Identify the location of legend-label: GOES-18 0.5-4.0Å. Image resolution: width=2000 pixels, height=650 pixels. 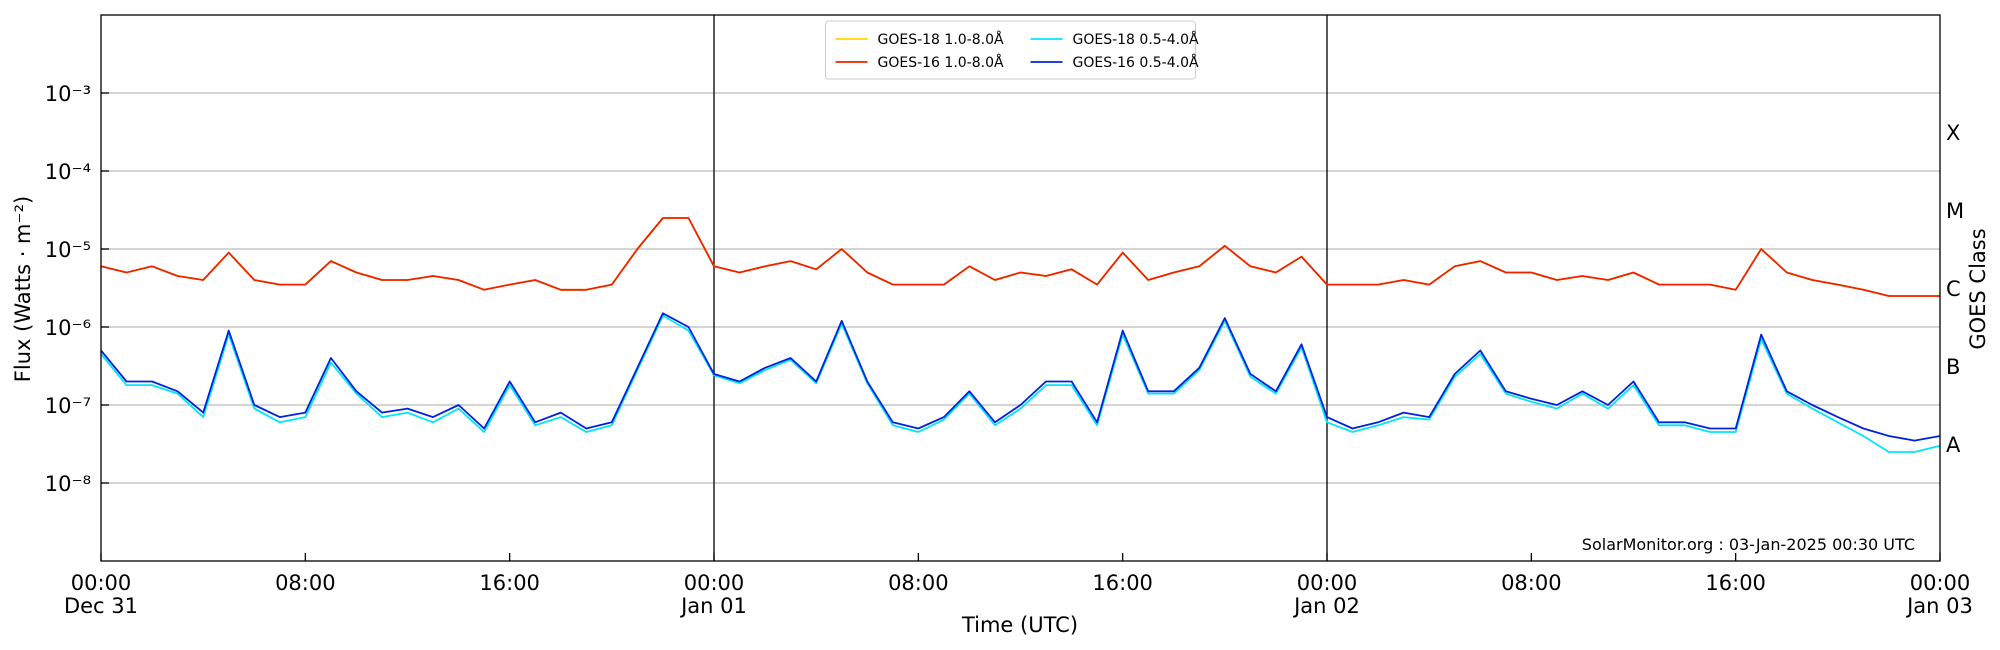
(1136, 39).